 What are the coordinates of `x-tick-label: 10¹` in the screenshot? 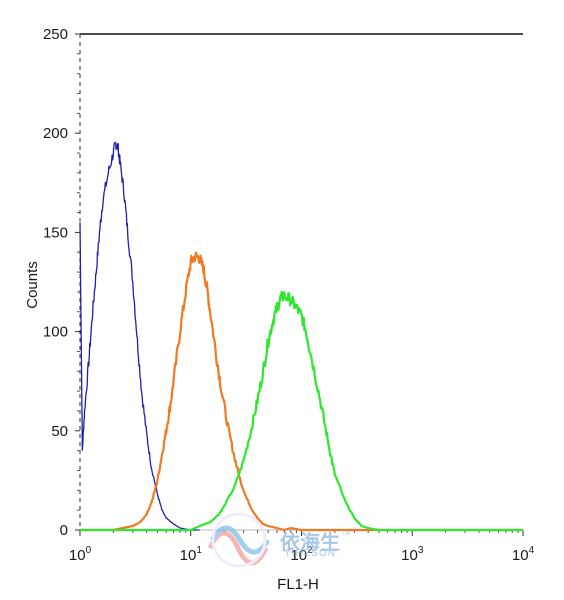 It's located at (191, 554).